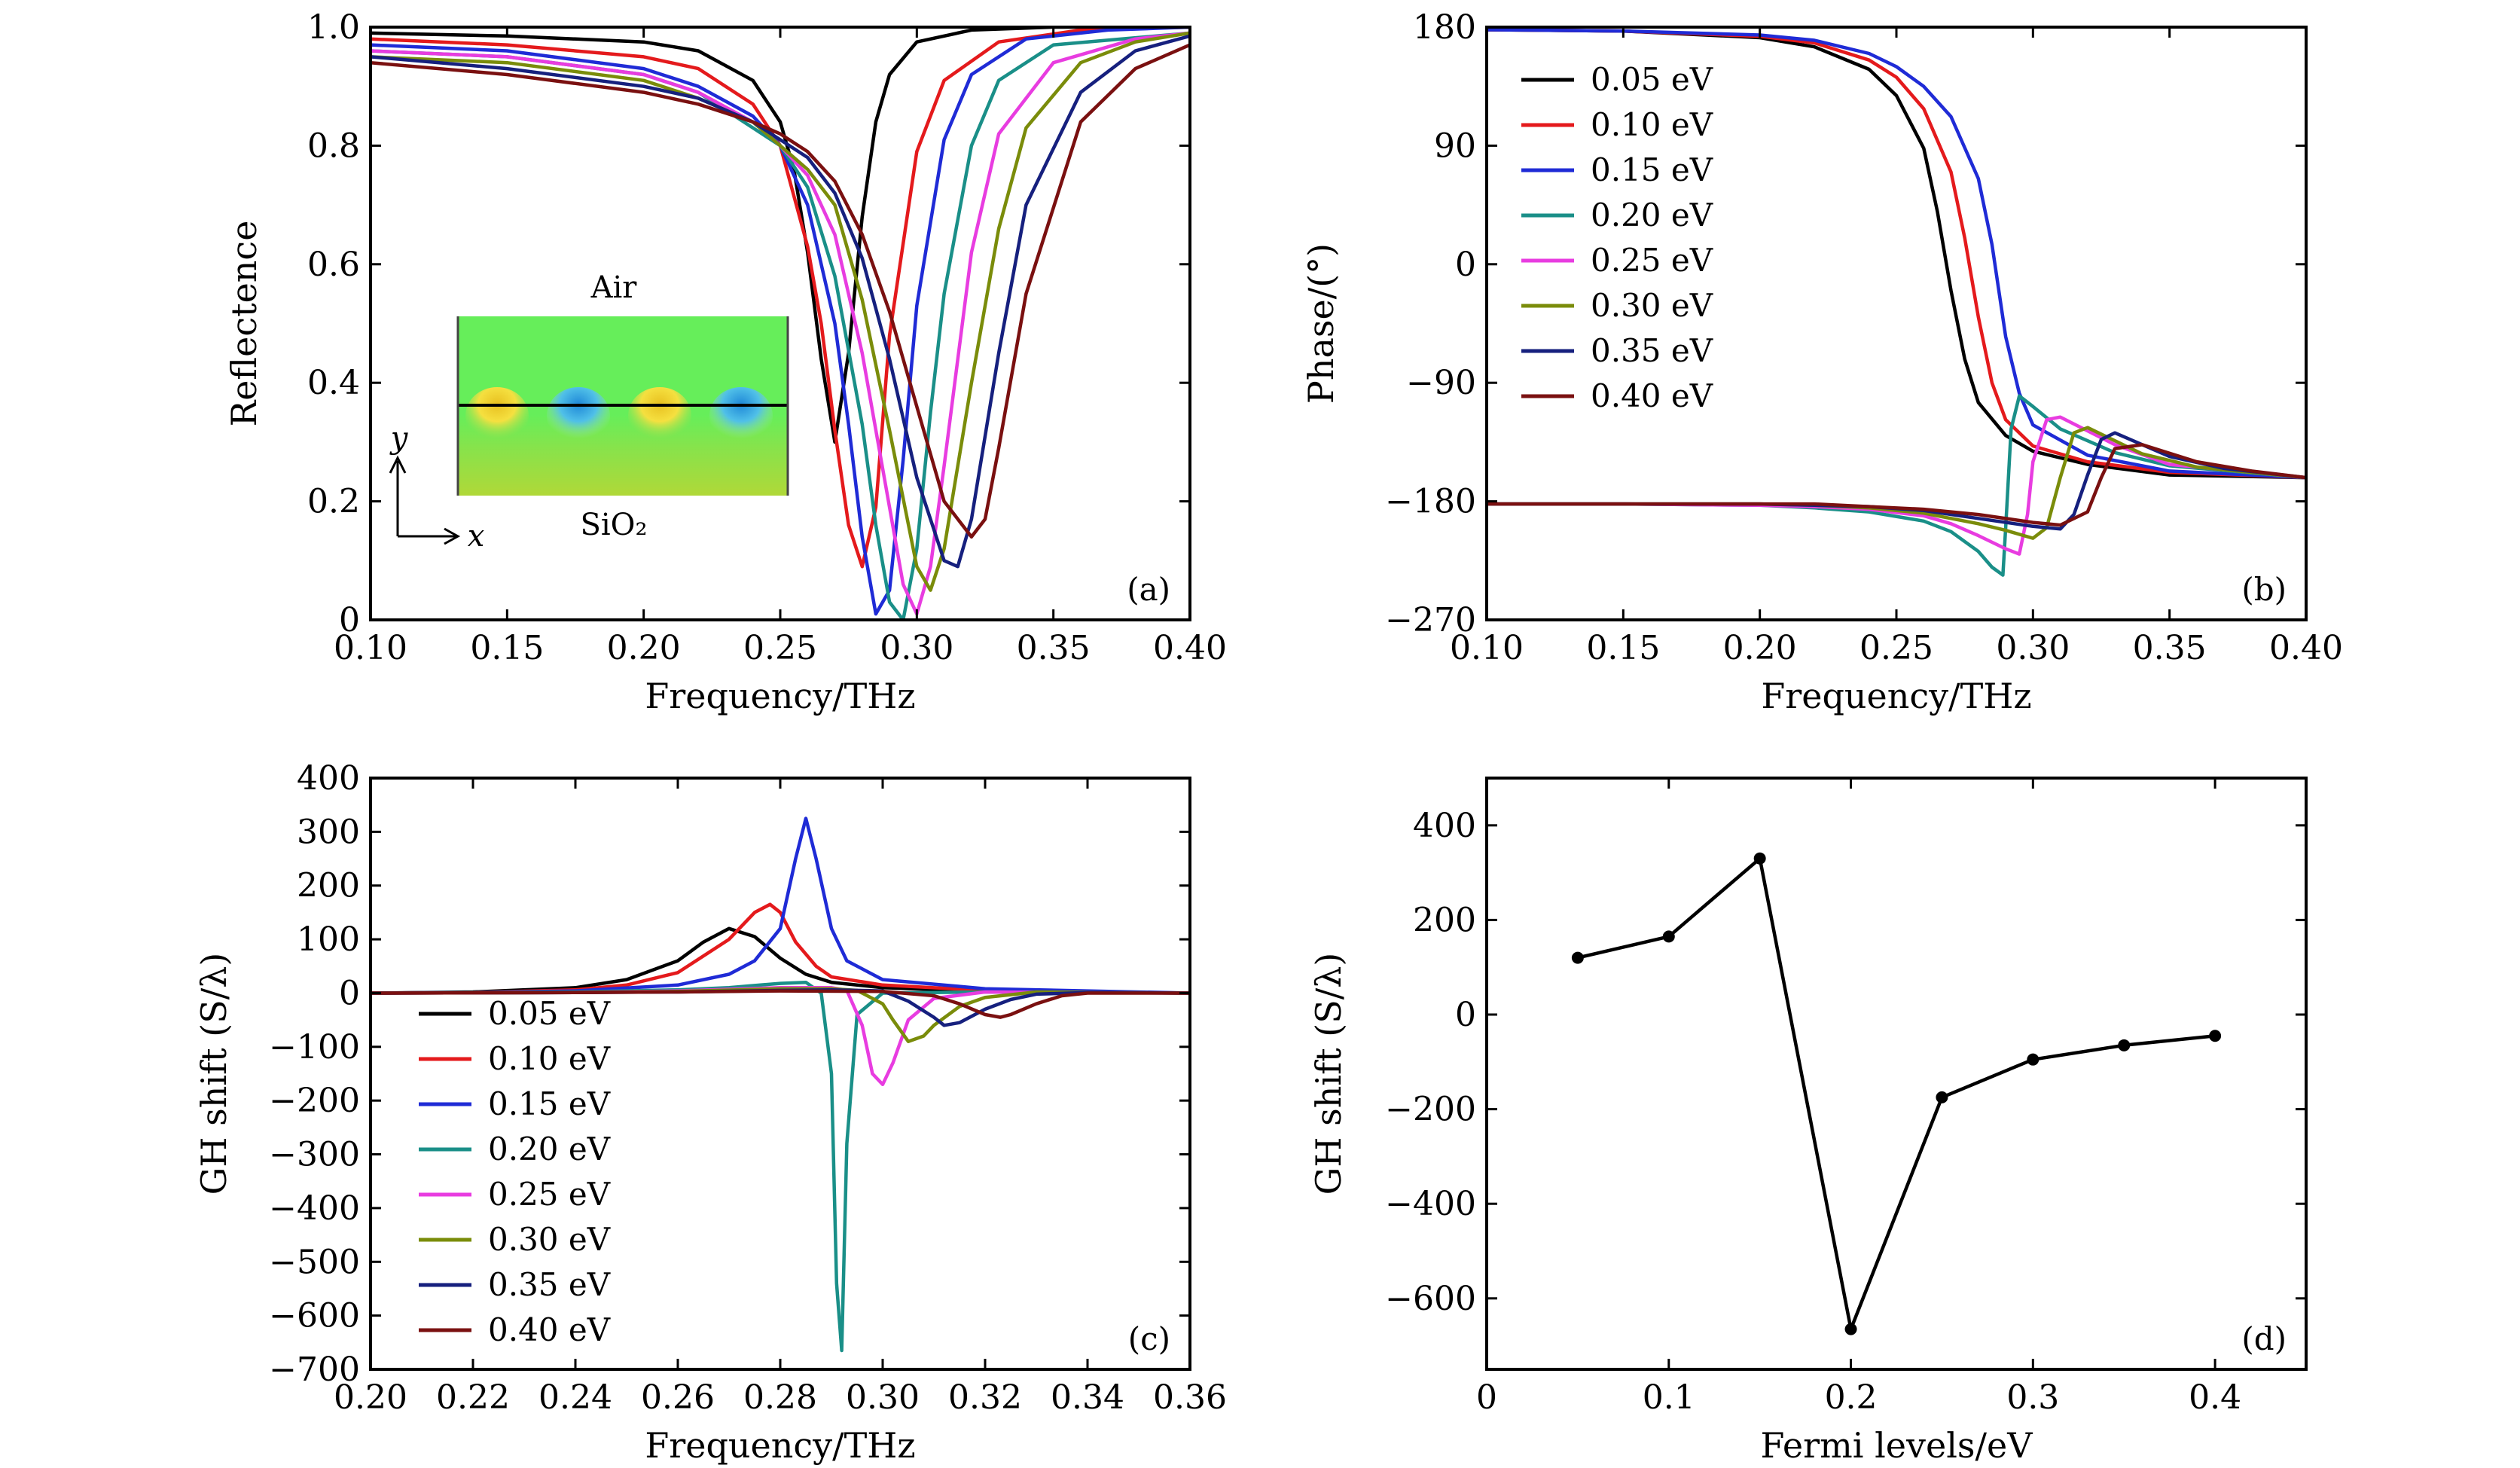 Image resolution: width=2520 pixels, height=1468 pixels. Describe the element at coordinates (613, 525) in the screenshot. I see `inset-sio2-label: SiO₂` at that location.